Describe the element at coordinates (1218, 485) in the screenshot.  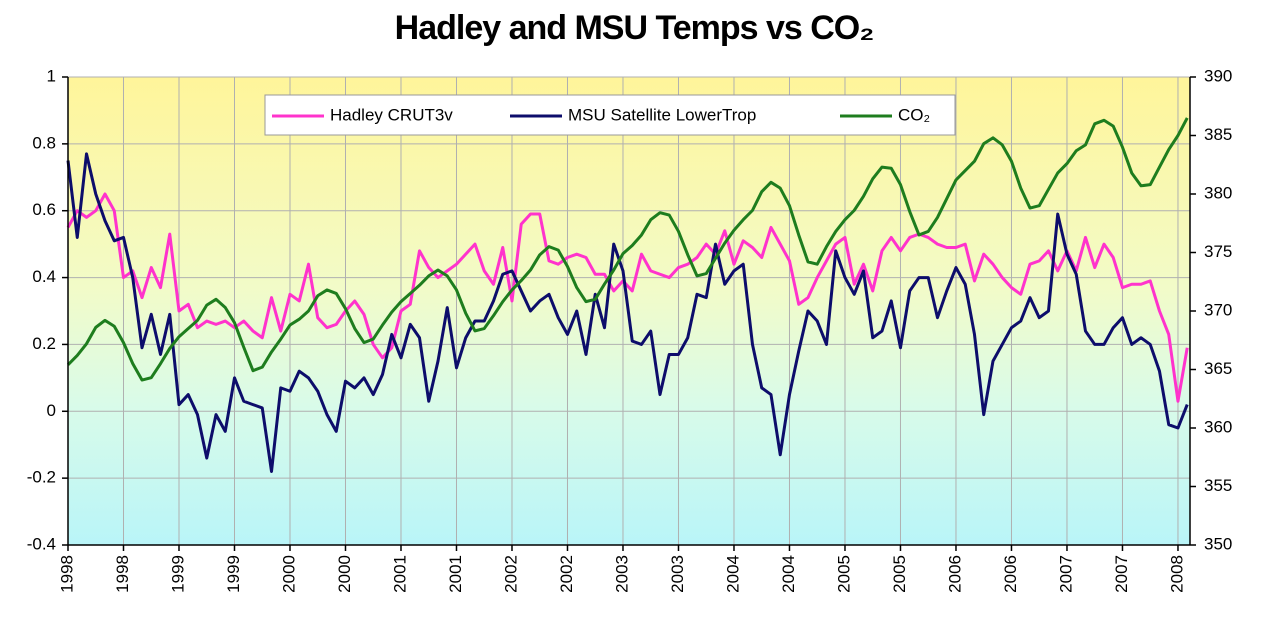
I see `y2-tick-label: 355` at that location.